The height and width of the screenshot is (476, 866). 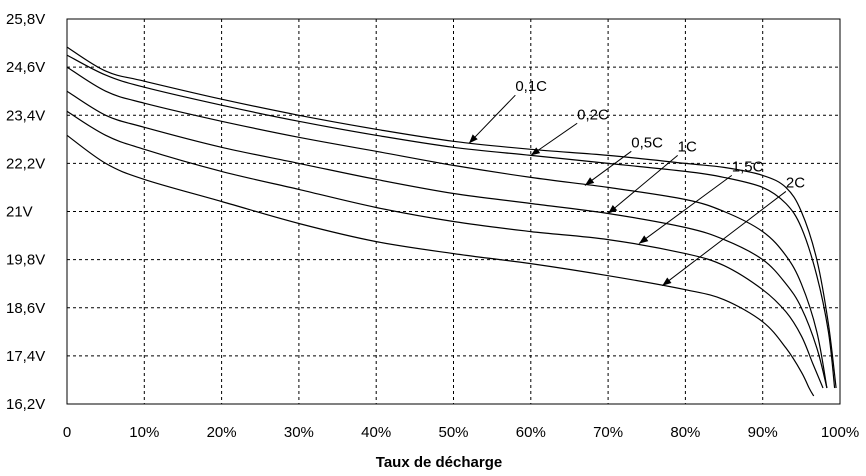 What do you see at coordinates (25, 115) in the screenshot?
I see `y-tick-label: 23,4V` at bounding box center [25, 115].